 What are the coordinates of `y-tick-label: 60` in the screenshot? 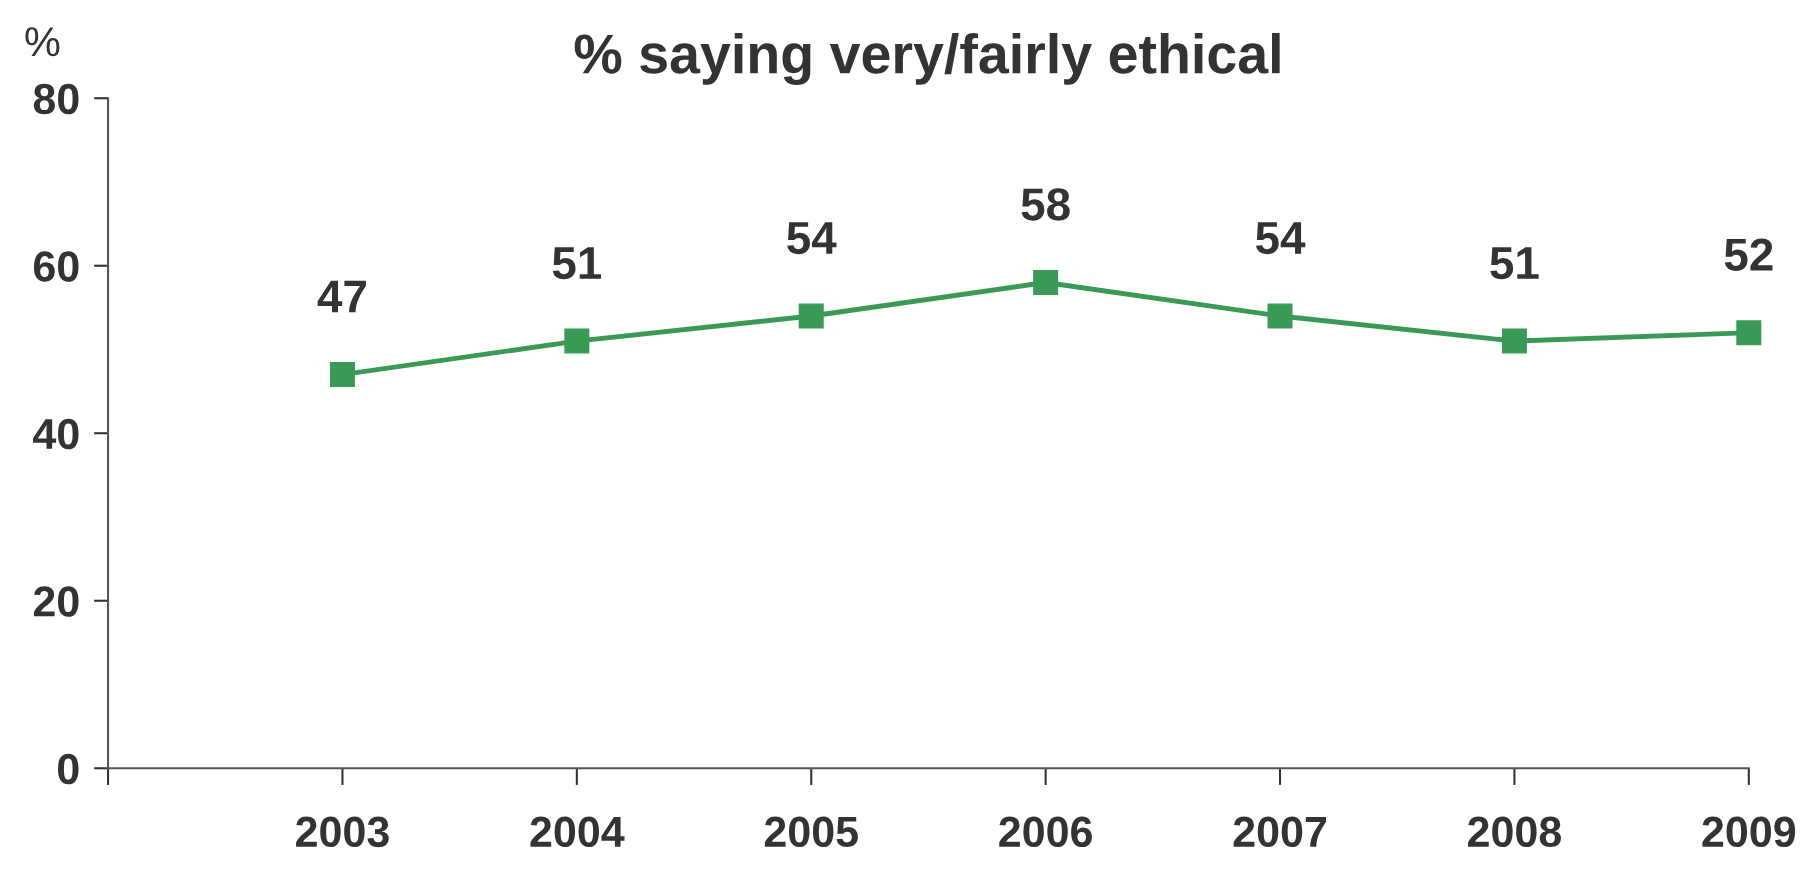 It's located at (56, 266).